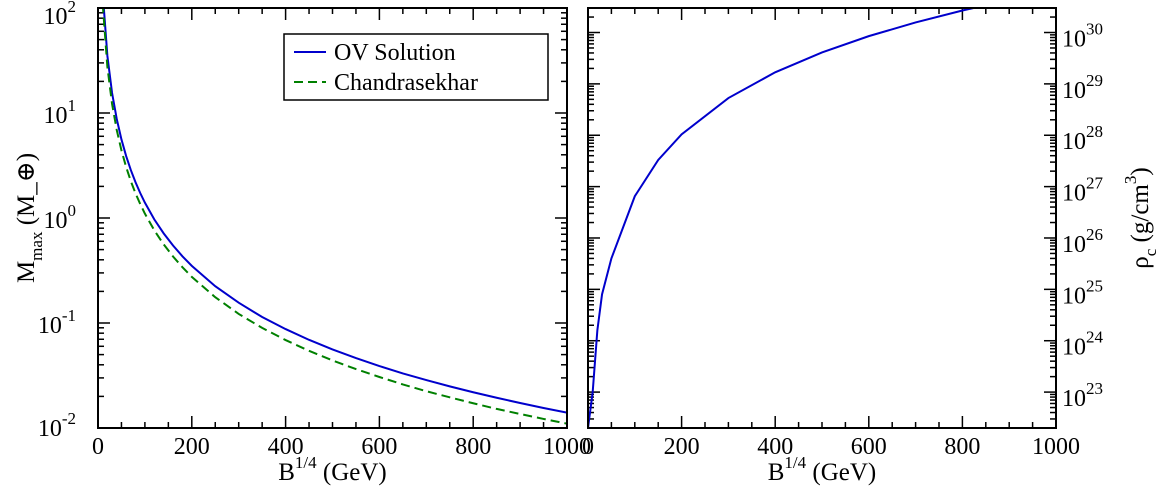  Describe the element at coordinates (192, 447) in the screenshot. I see `left-x-tick-label: 200` at that location.